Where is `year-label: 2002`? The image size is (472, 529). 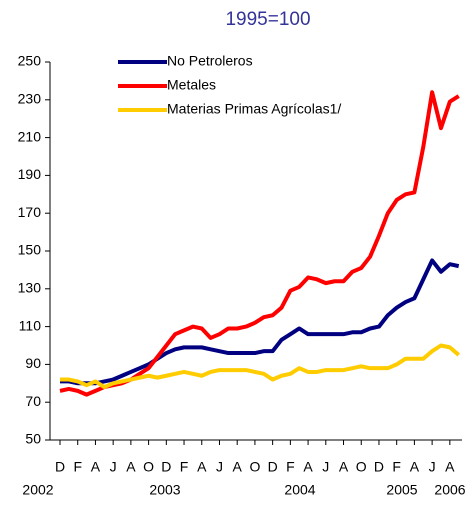
year-label: 2002 is located at coordinates (37, 490).